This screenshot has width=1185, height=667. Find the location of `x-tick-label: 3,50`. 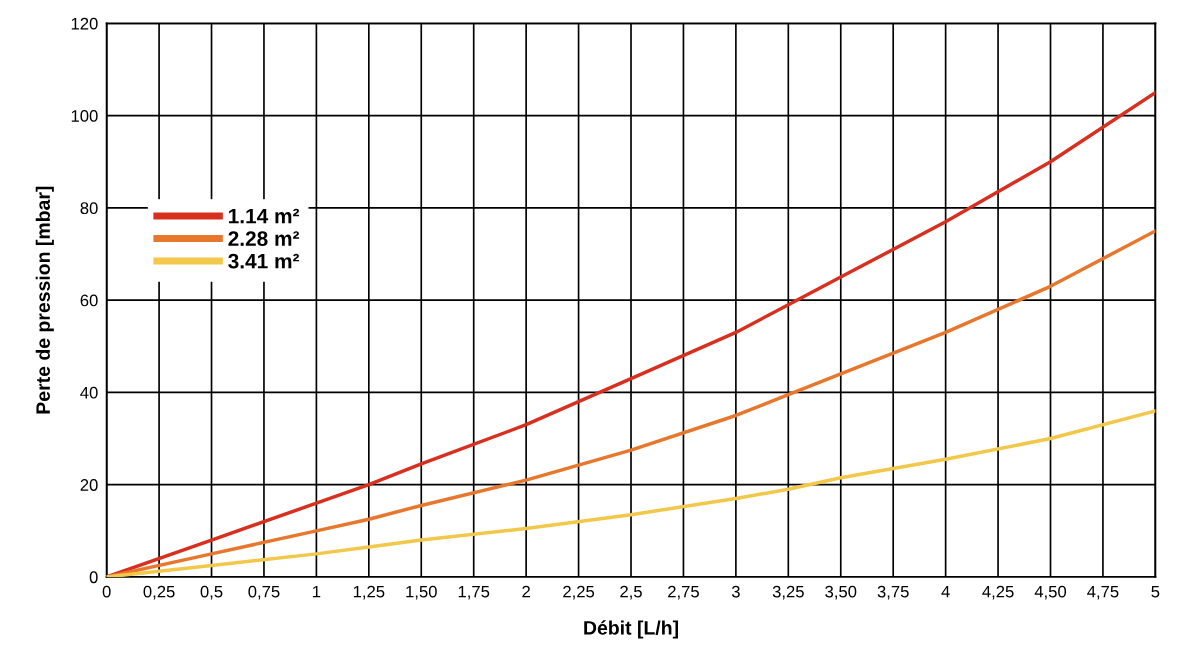

x-tick-label: 3,50 is located at coordinates (841, 592).